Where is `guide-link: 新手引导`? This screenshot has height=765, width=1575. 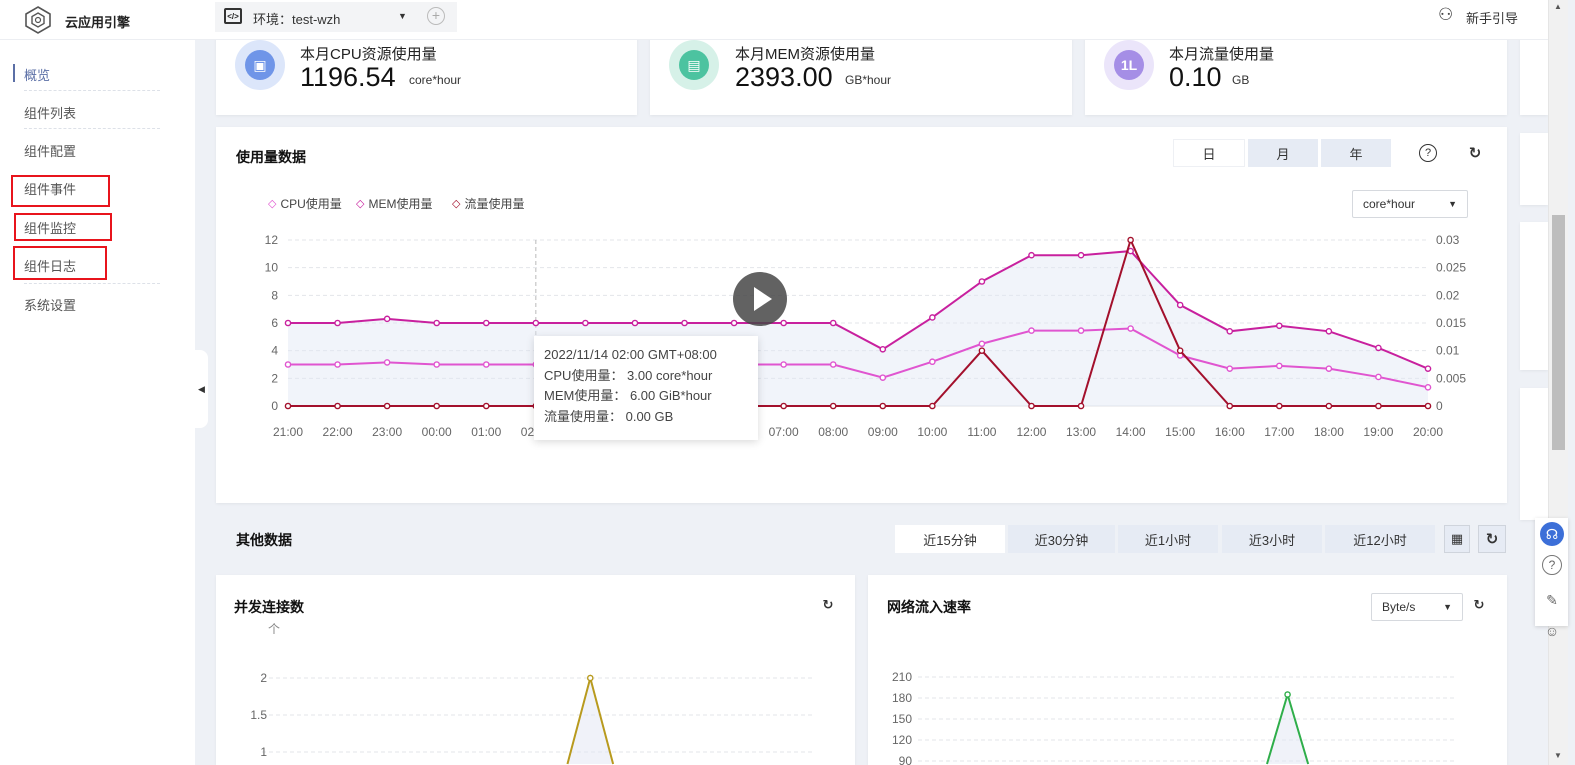
guide-link: 新手引导 is located at coordinates (1492, 18).